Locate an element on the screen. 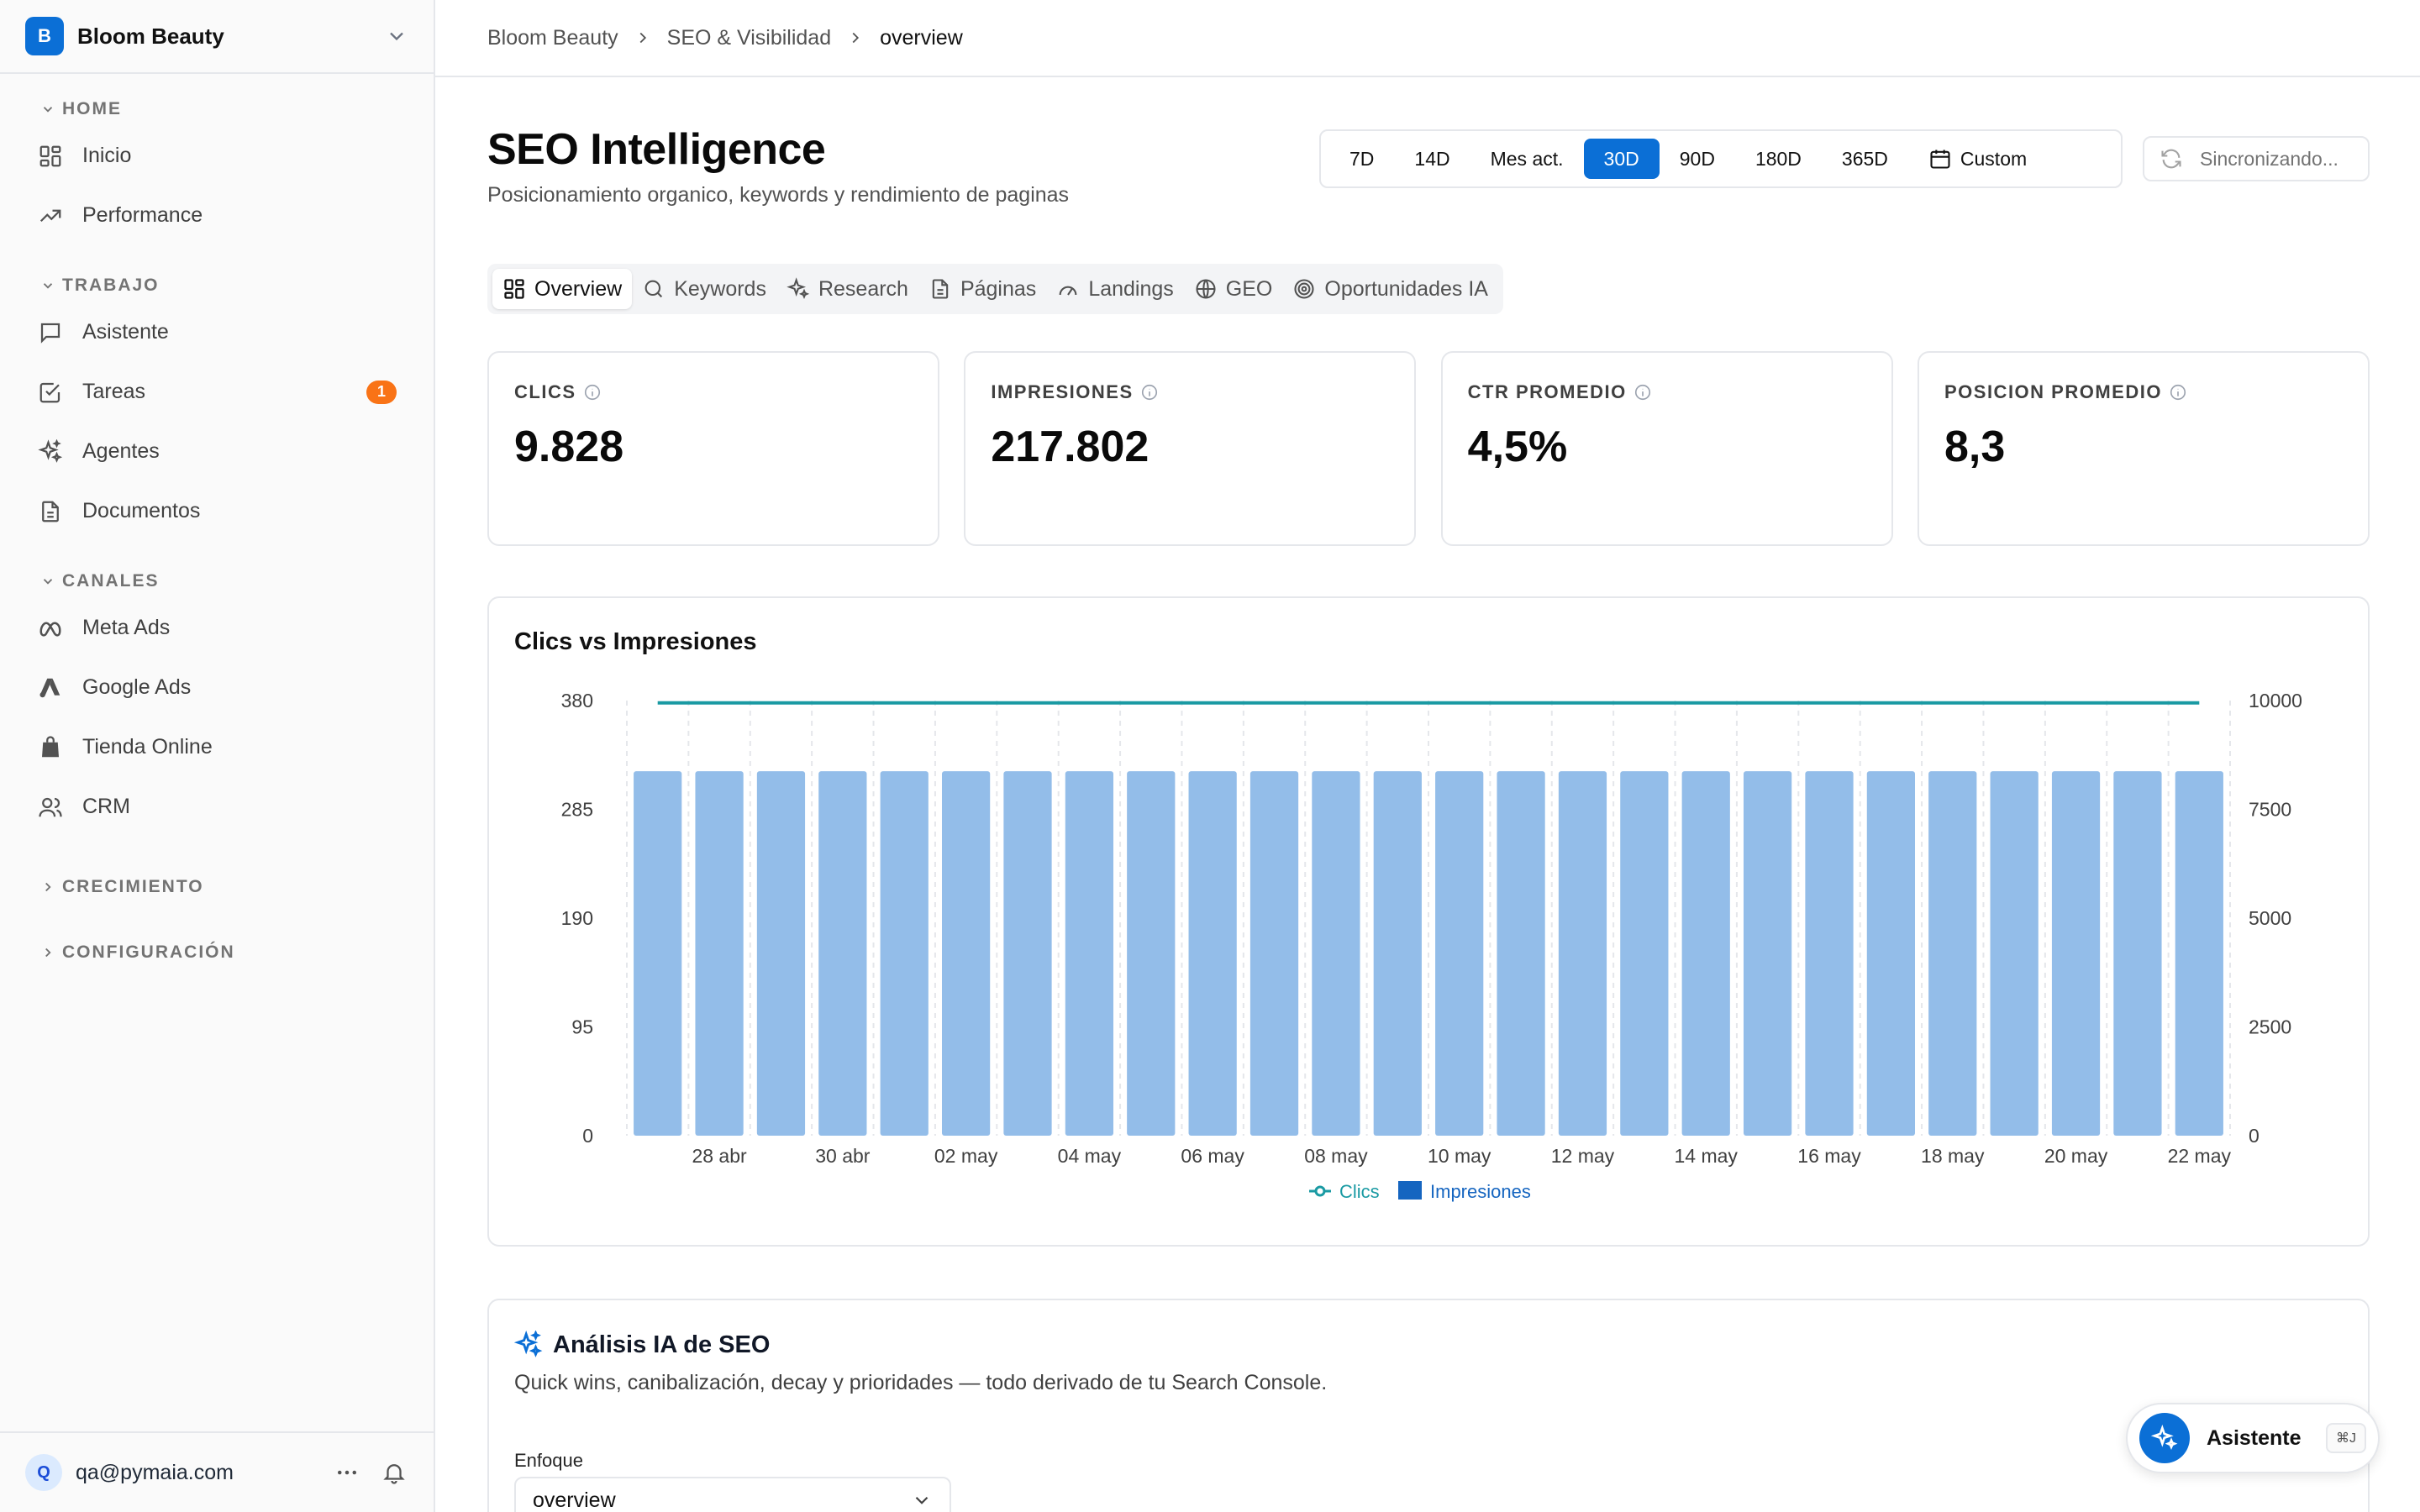 Image resolution: width=2420 pixels, height=1512 pixels. sidebar-item-documentos: Documentos is located at coordinates (217, 511).